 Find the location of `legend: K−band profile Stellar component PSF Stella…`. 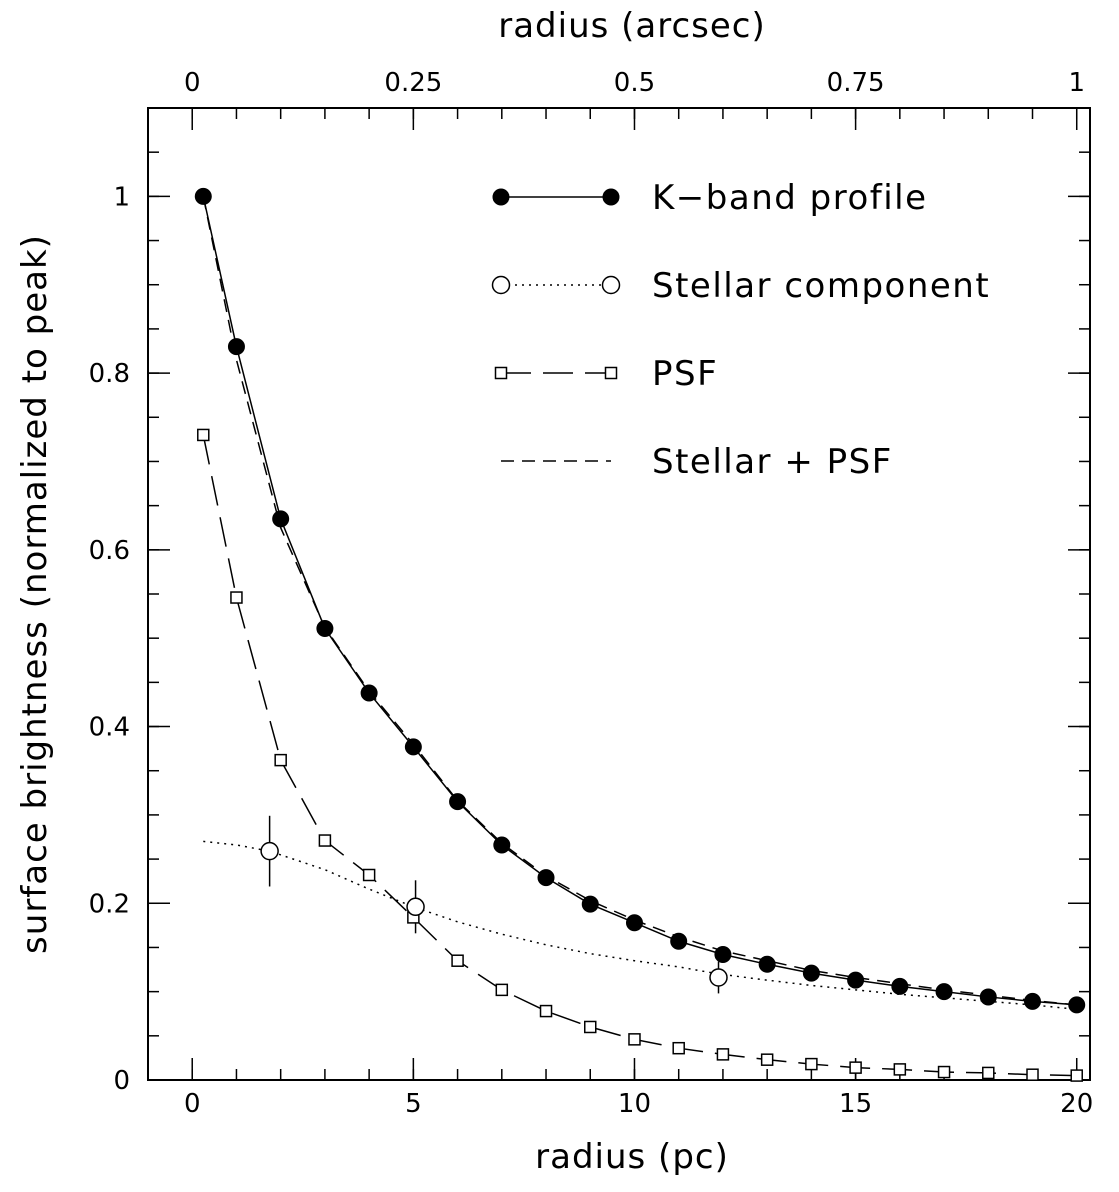

legend: K−band profile Stellar component PSF Stella… is located at coordinates (740, 330).